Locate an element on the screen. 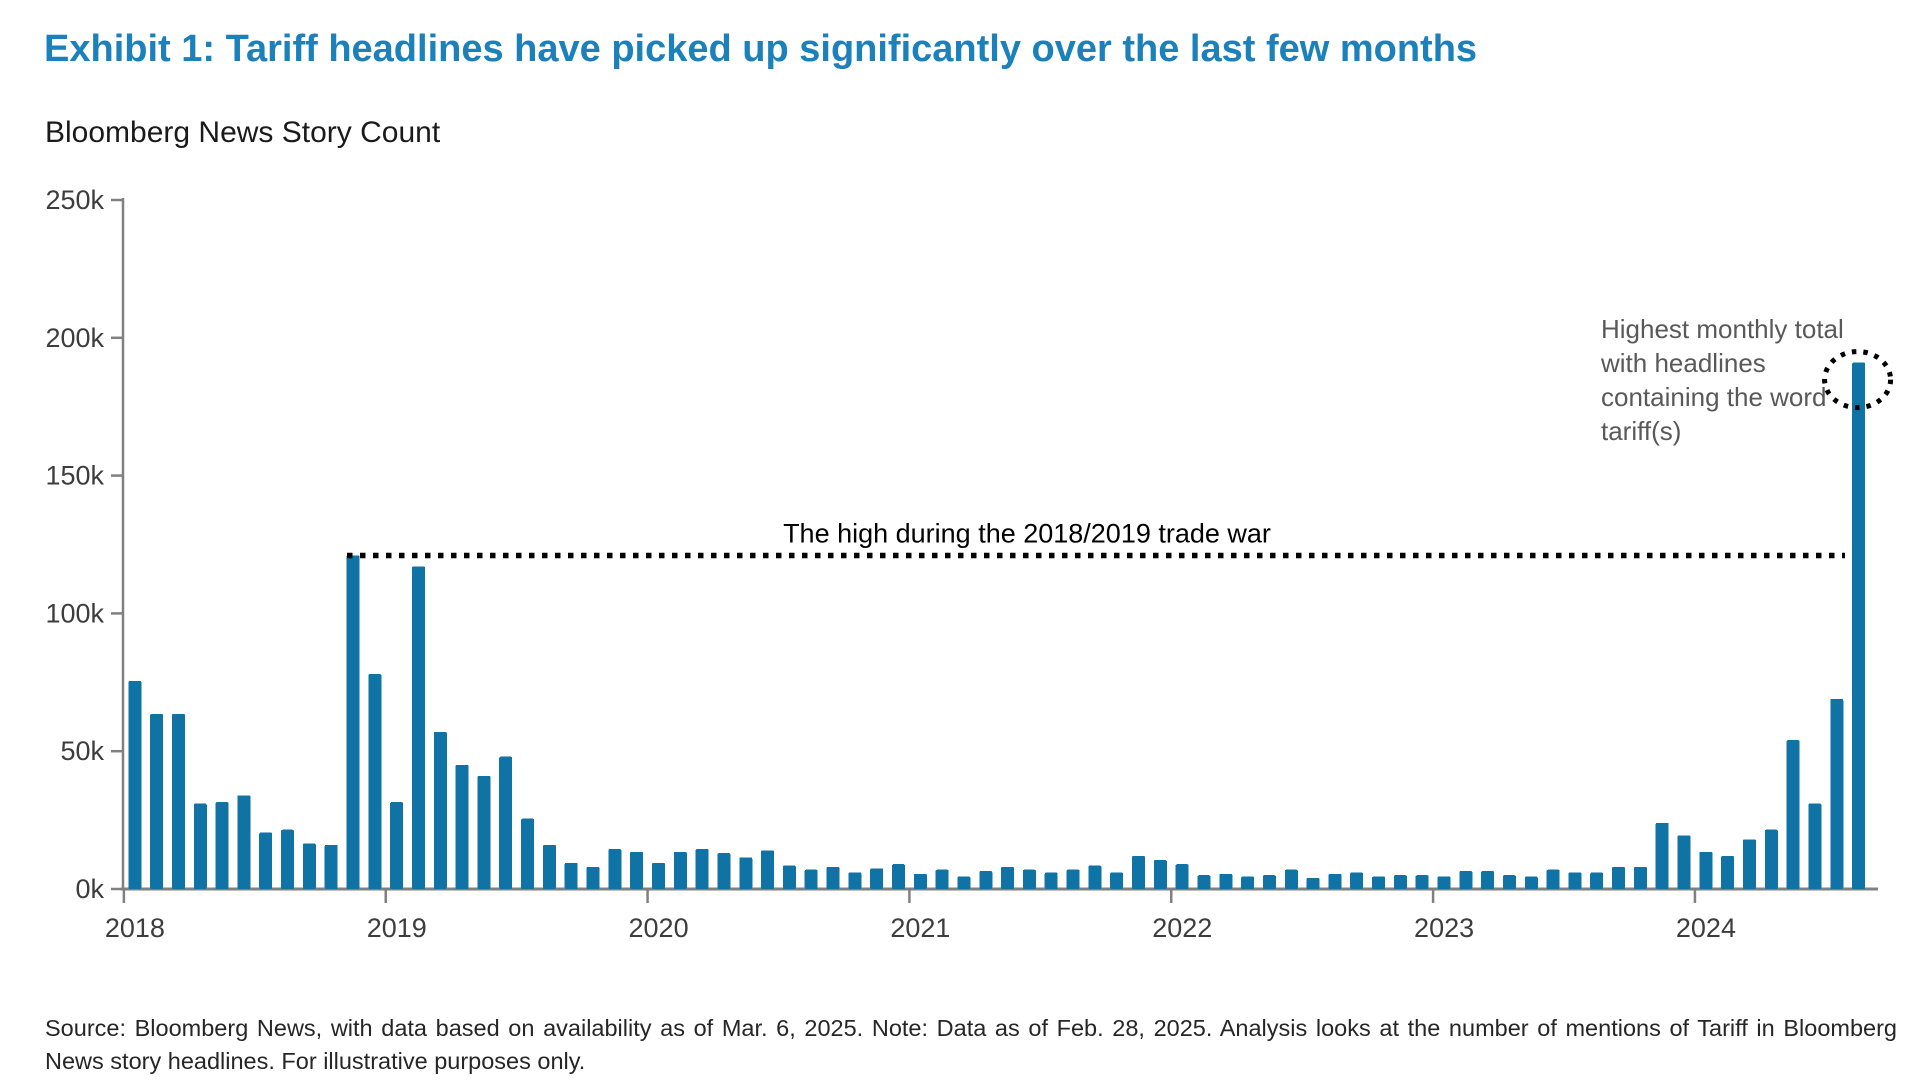 This screenshot has width=1920, height=1080. bar-Mar-2023 is located at coordinates (1488, 880).